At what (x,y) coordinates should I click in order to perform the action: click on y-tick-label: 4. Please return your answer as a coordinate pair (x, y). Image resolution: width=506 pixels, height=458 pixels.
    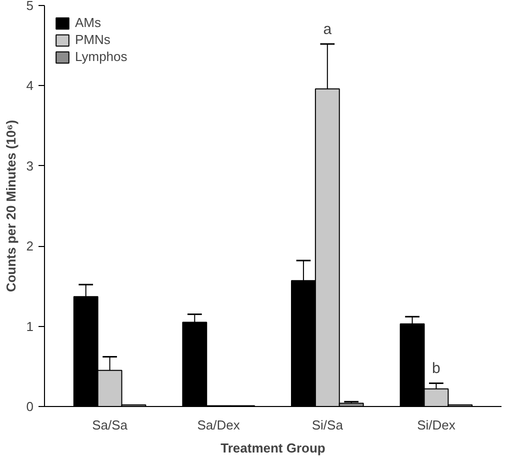
    Looking at the image, I should click on (30, 86).